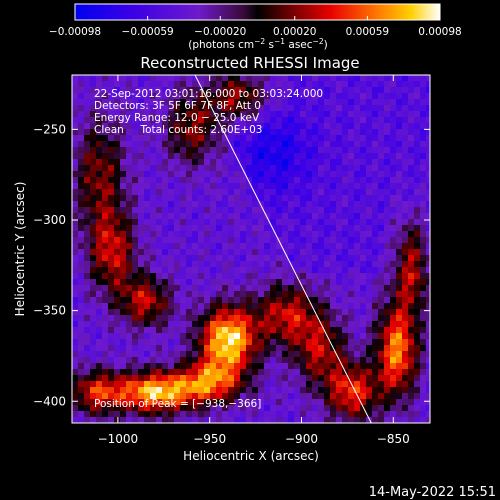 The height and width of the screenshot is (500, 500). What do you see at coordinates (257, 44) in the screenshot?
I see `colorbar-unit: (photons cm−2 s−1 asec−2)` at bounding box center [257, 44].